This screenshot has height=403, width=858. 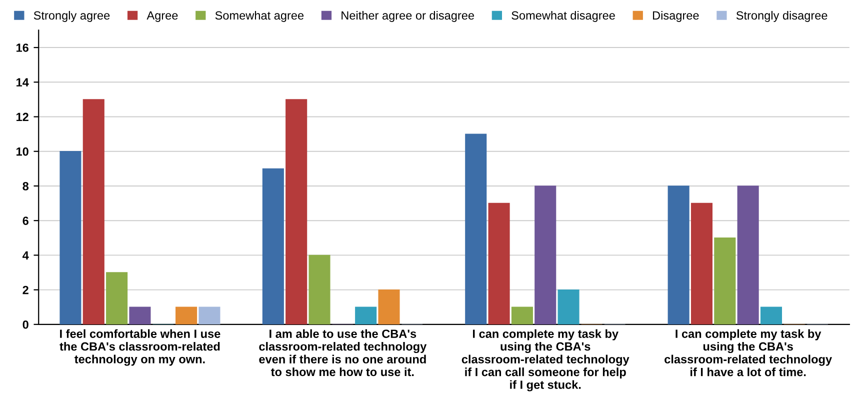 I want to click on y-tick-label: 8, so click(x=25, y=186).